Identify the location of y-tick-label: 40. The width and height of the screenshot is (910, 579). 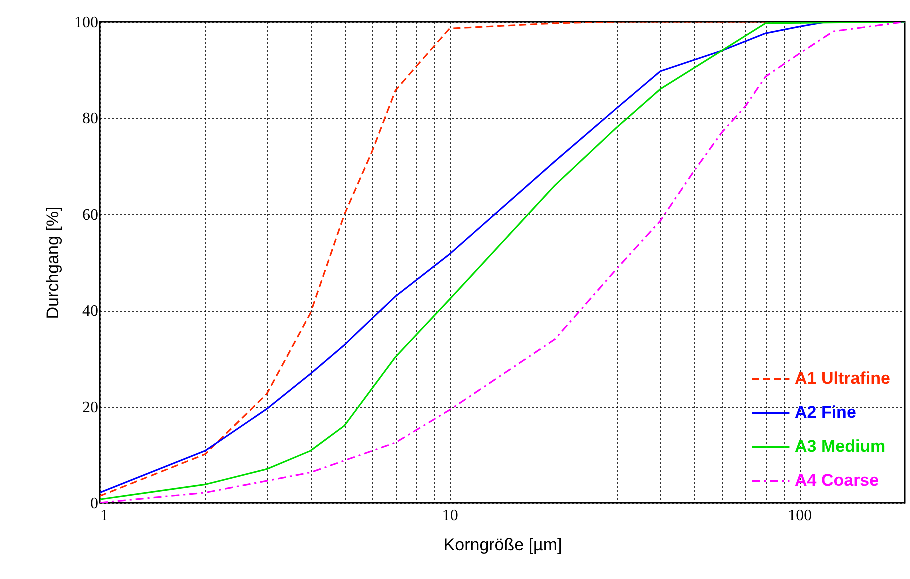
(90, 311).